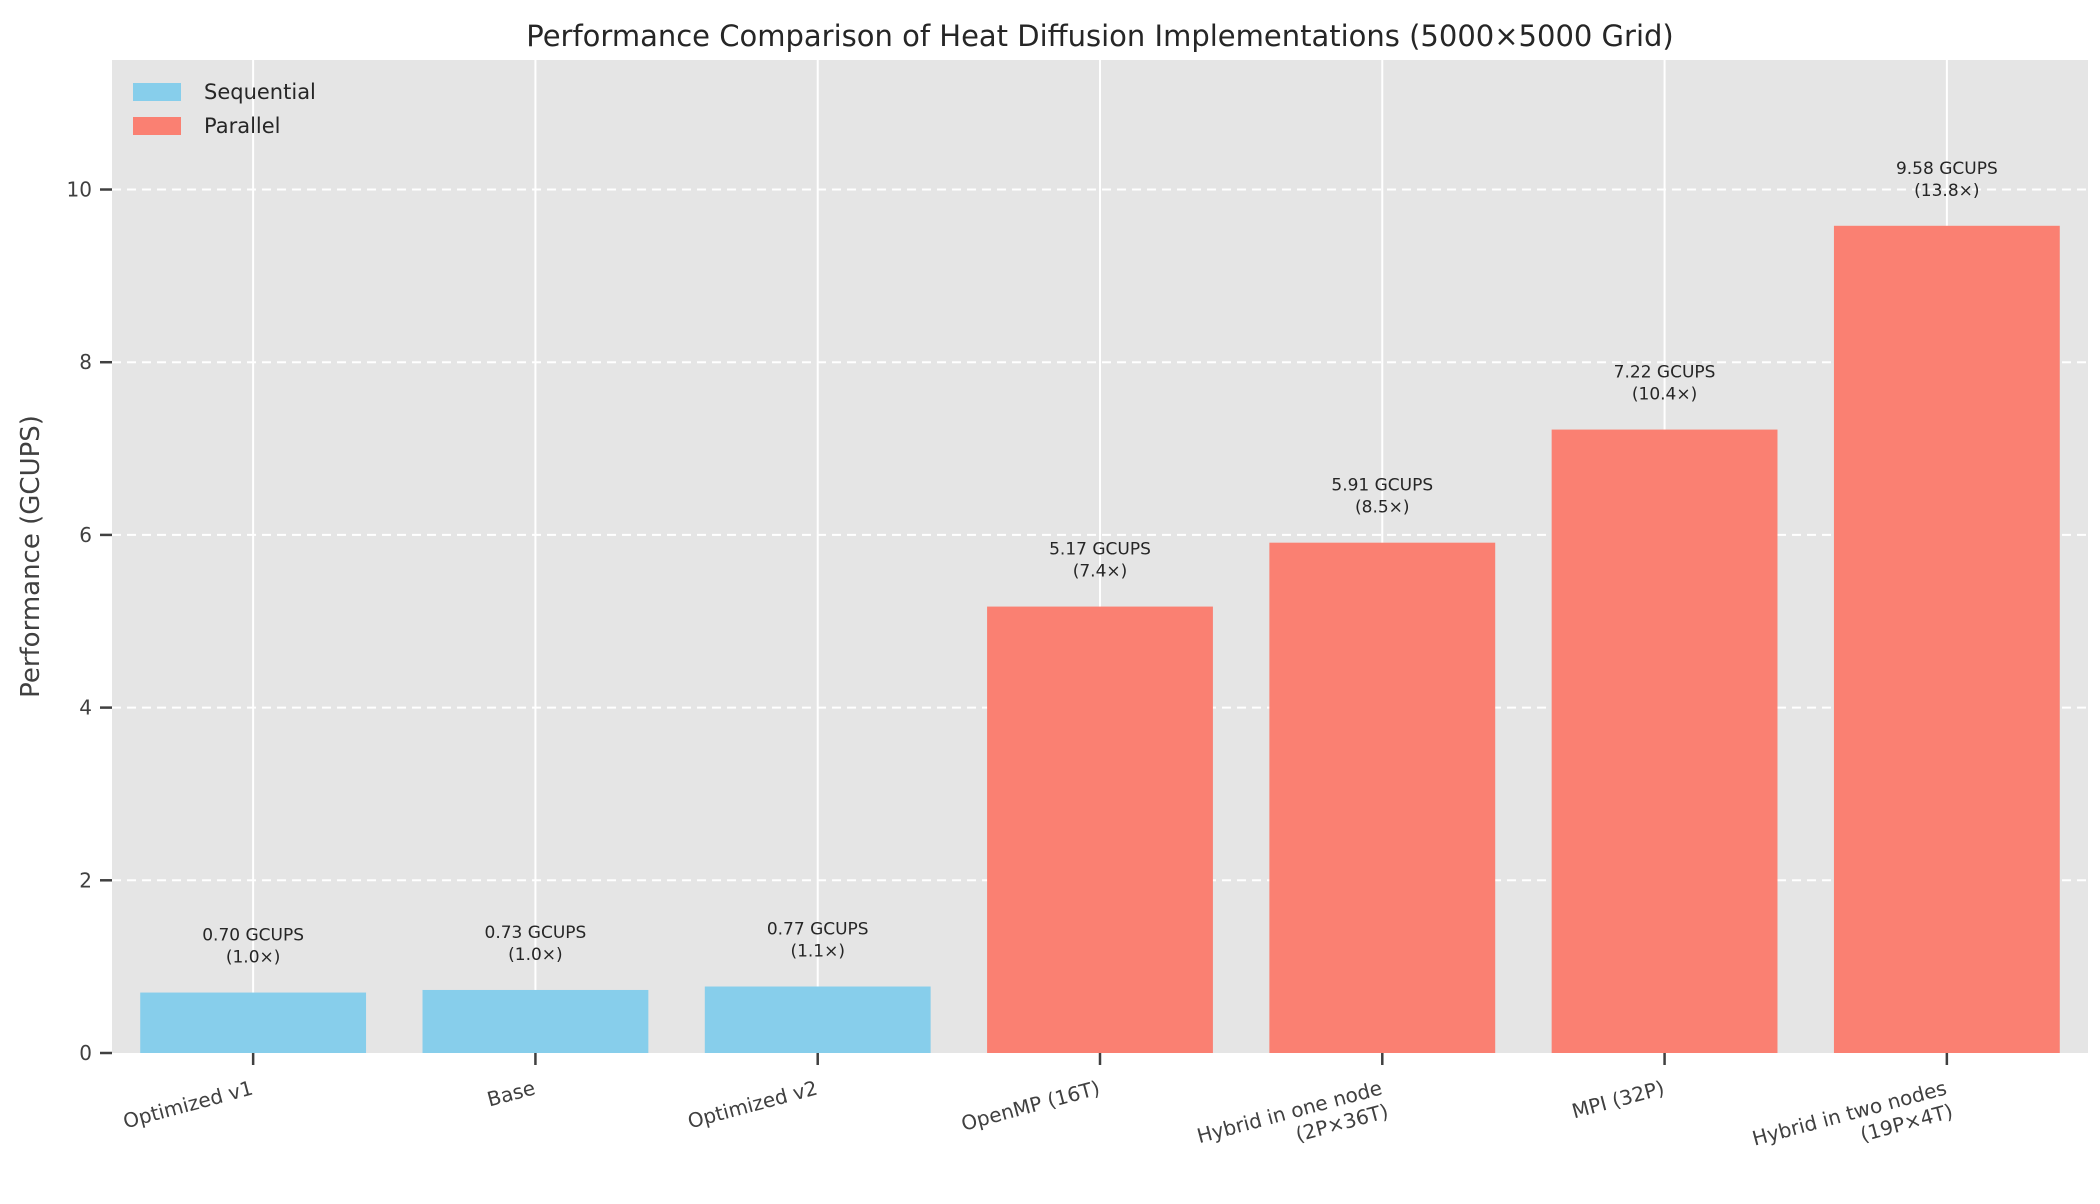  Describe the element at coordinates (253, 936) in the screenshot. I see `data-label: 0.70 GCUPS` at that location.